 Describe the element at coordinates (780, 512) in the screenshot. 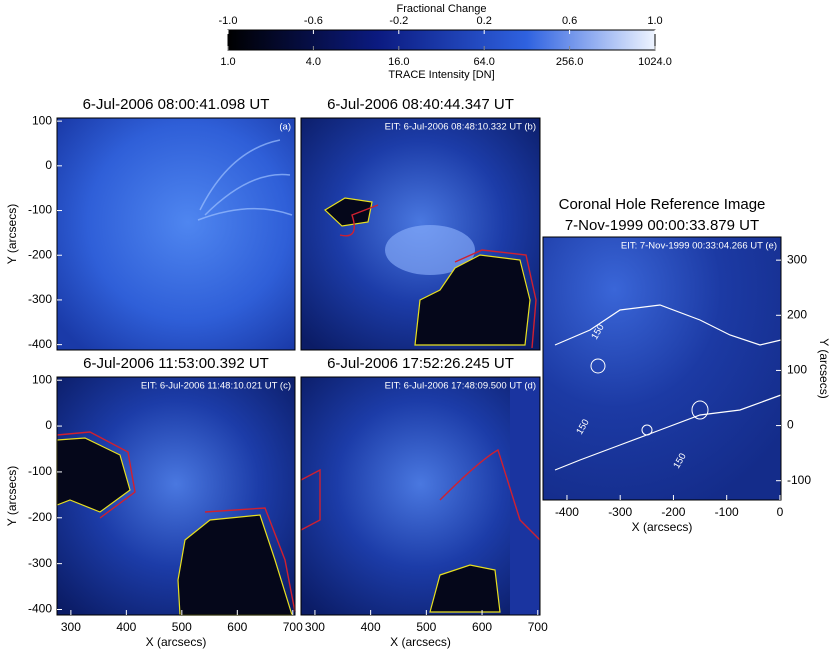

I see `x-tick-label: 0` at that location.